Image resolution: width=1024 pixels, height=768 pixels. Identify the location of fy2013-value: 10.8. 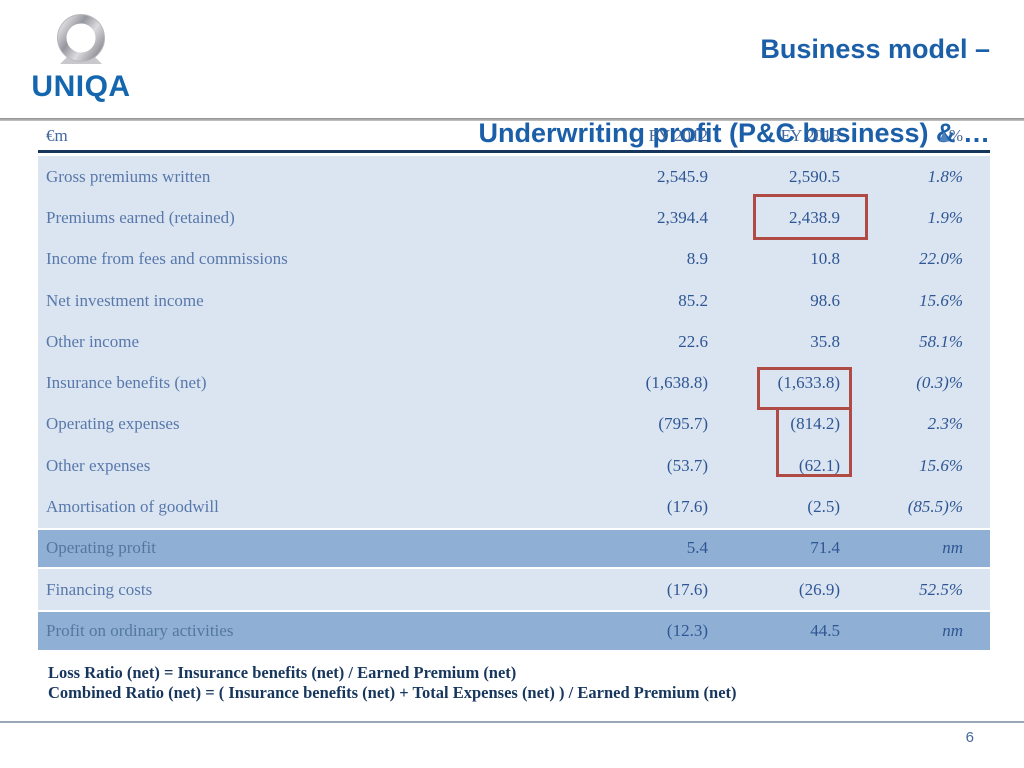
(825, 259).